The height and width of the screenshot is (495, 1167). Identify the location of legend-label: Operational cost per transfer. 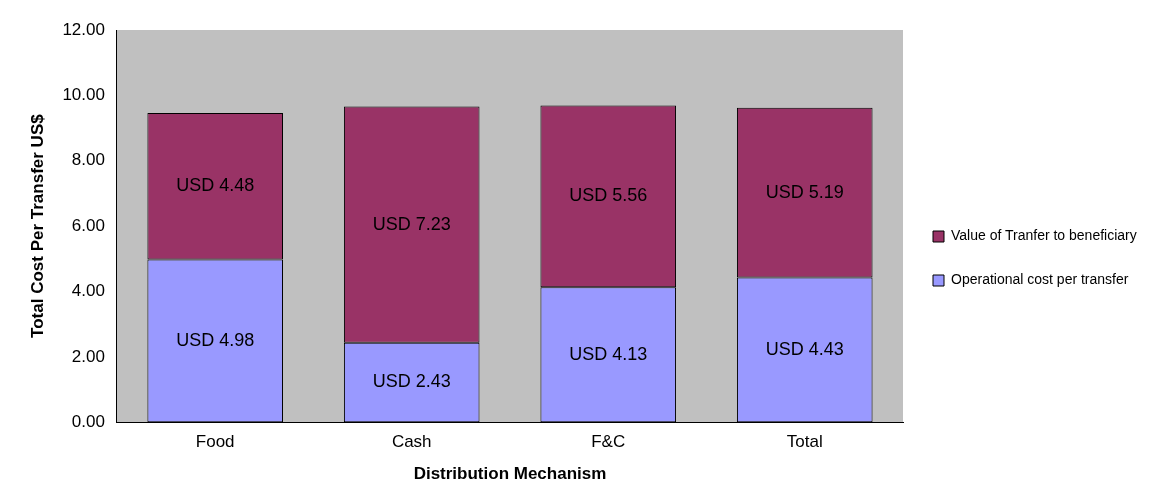
(1040, 279).